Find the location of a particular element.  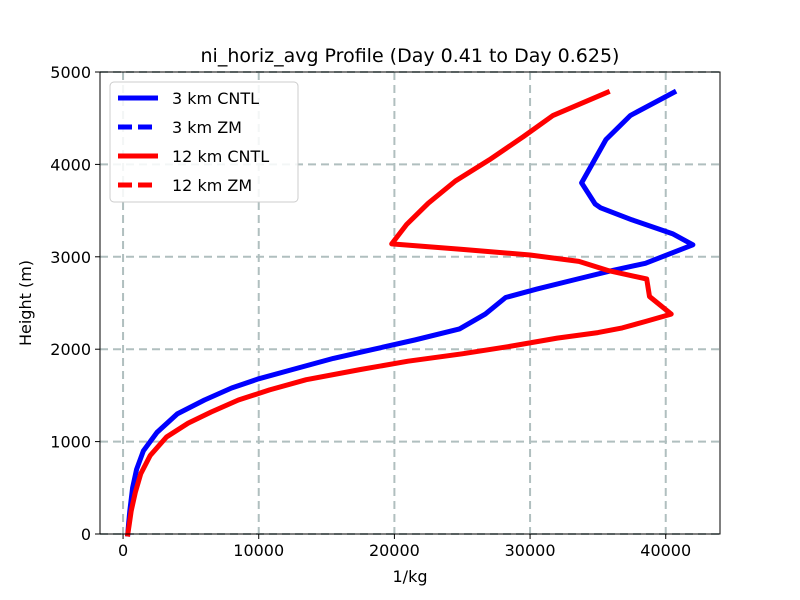

y-tick-label: 5000 is located at coordinates (70, 72).